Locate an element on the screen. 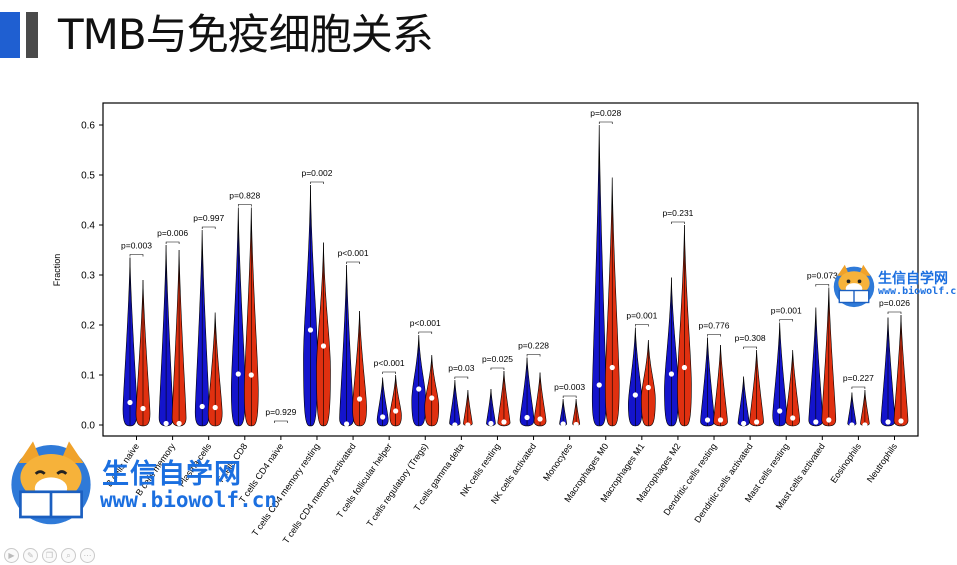 Image resolution: width=957 pixels, height=565 pixels. p-value-label: p=0.828 is located at coordinates (244, 196).